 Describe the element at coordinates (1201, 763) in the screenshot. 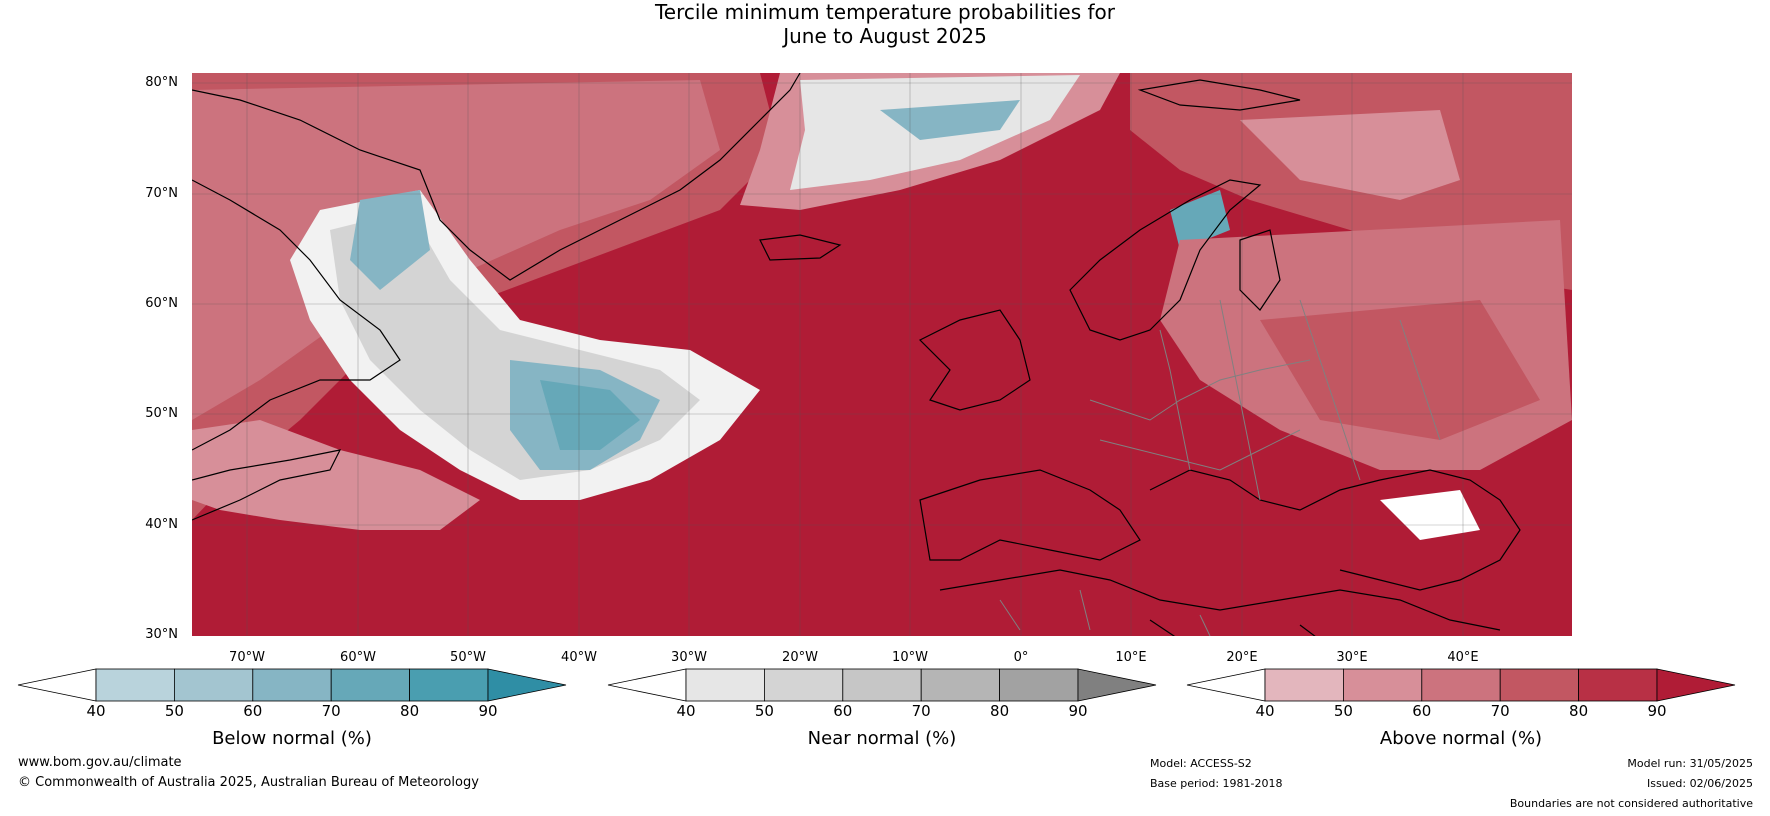

I see `model-text: Model: ACCESS-S2` at that location.